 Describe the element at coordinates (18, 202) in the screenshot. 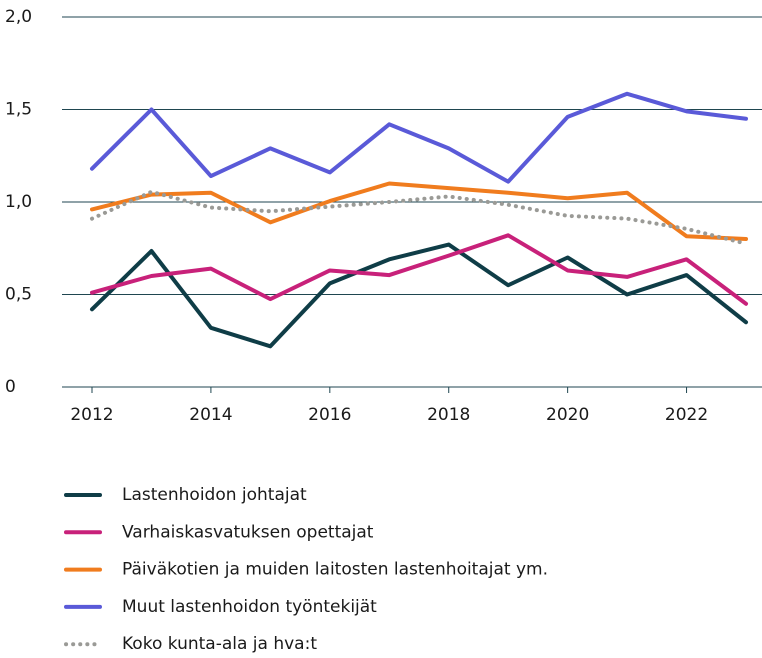

I see `y-tick-label: 1,0` at that location.